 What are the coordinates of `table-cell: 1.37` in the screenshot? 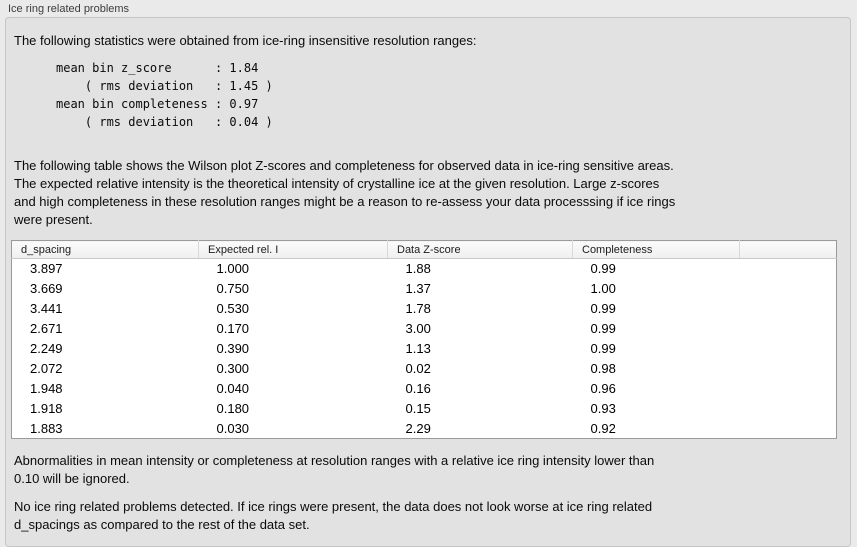 It's located at (418, 288).